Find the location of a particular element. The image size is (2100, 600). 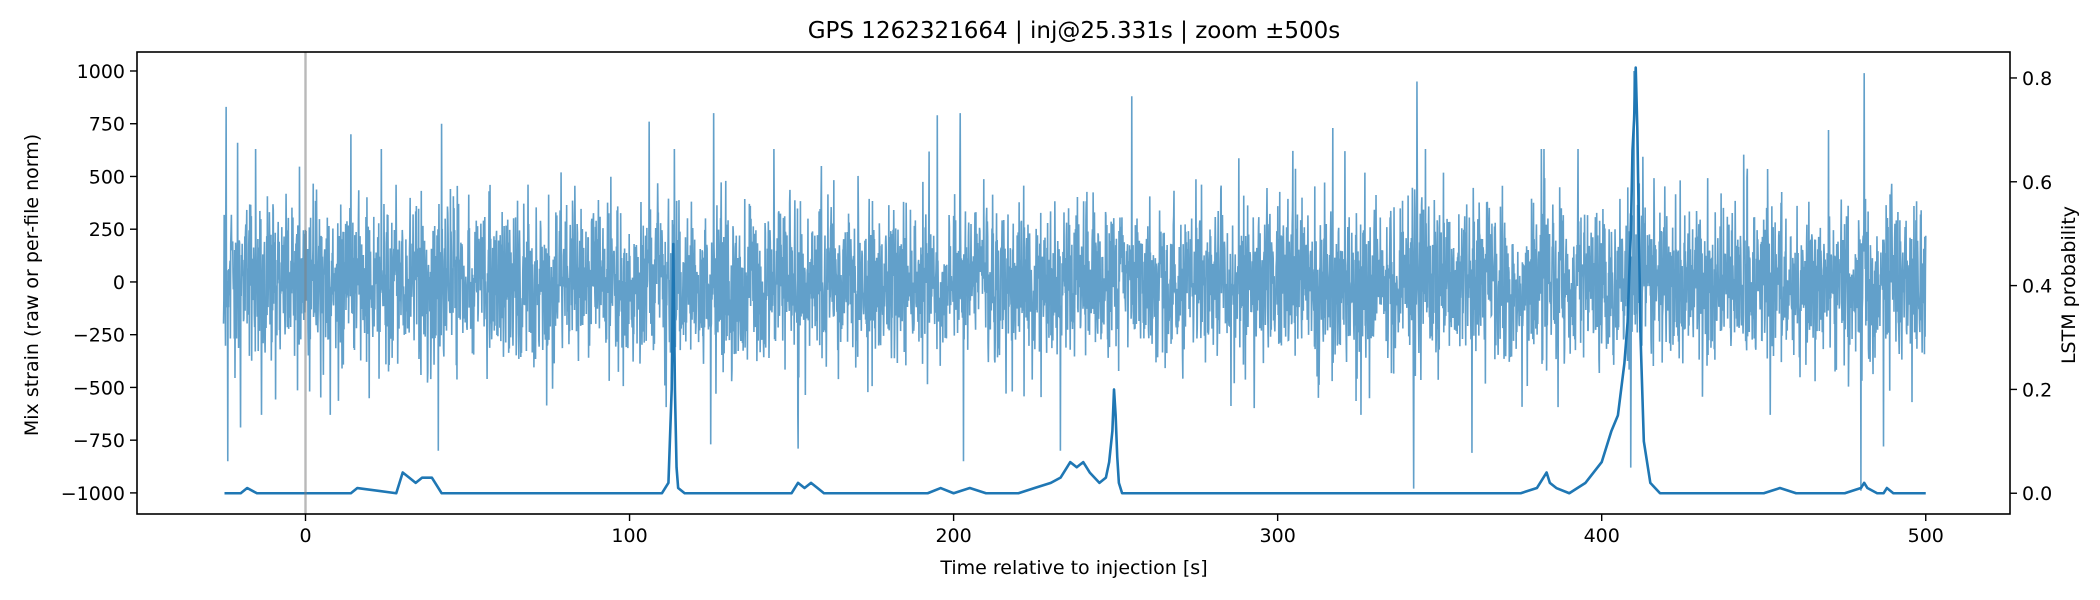

y-left-tick-label: 750 is located at coordinates (107, 125).